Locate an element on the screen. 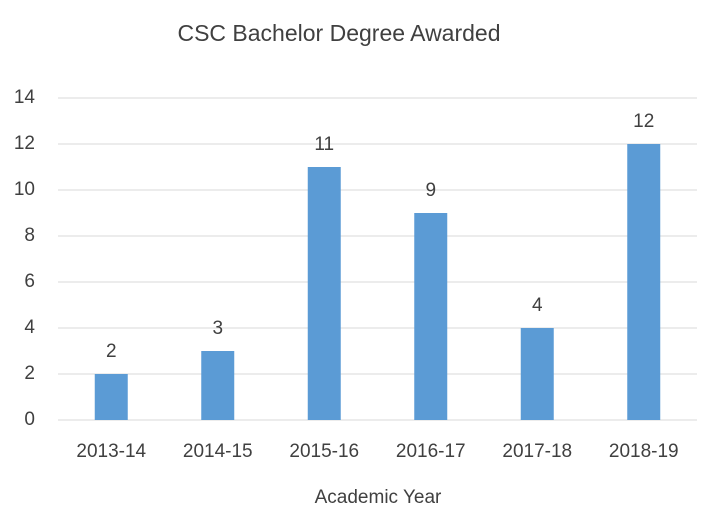 The height and width of the screenshot is (530, 726). x-tick-label: 2015-16 is located at coordinates (324, 451).